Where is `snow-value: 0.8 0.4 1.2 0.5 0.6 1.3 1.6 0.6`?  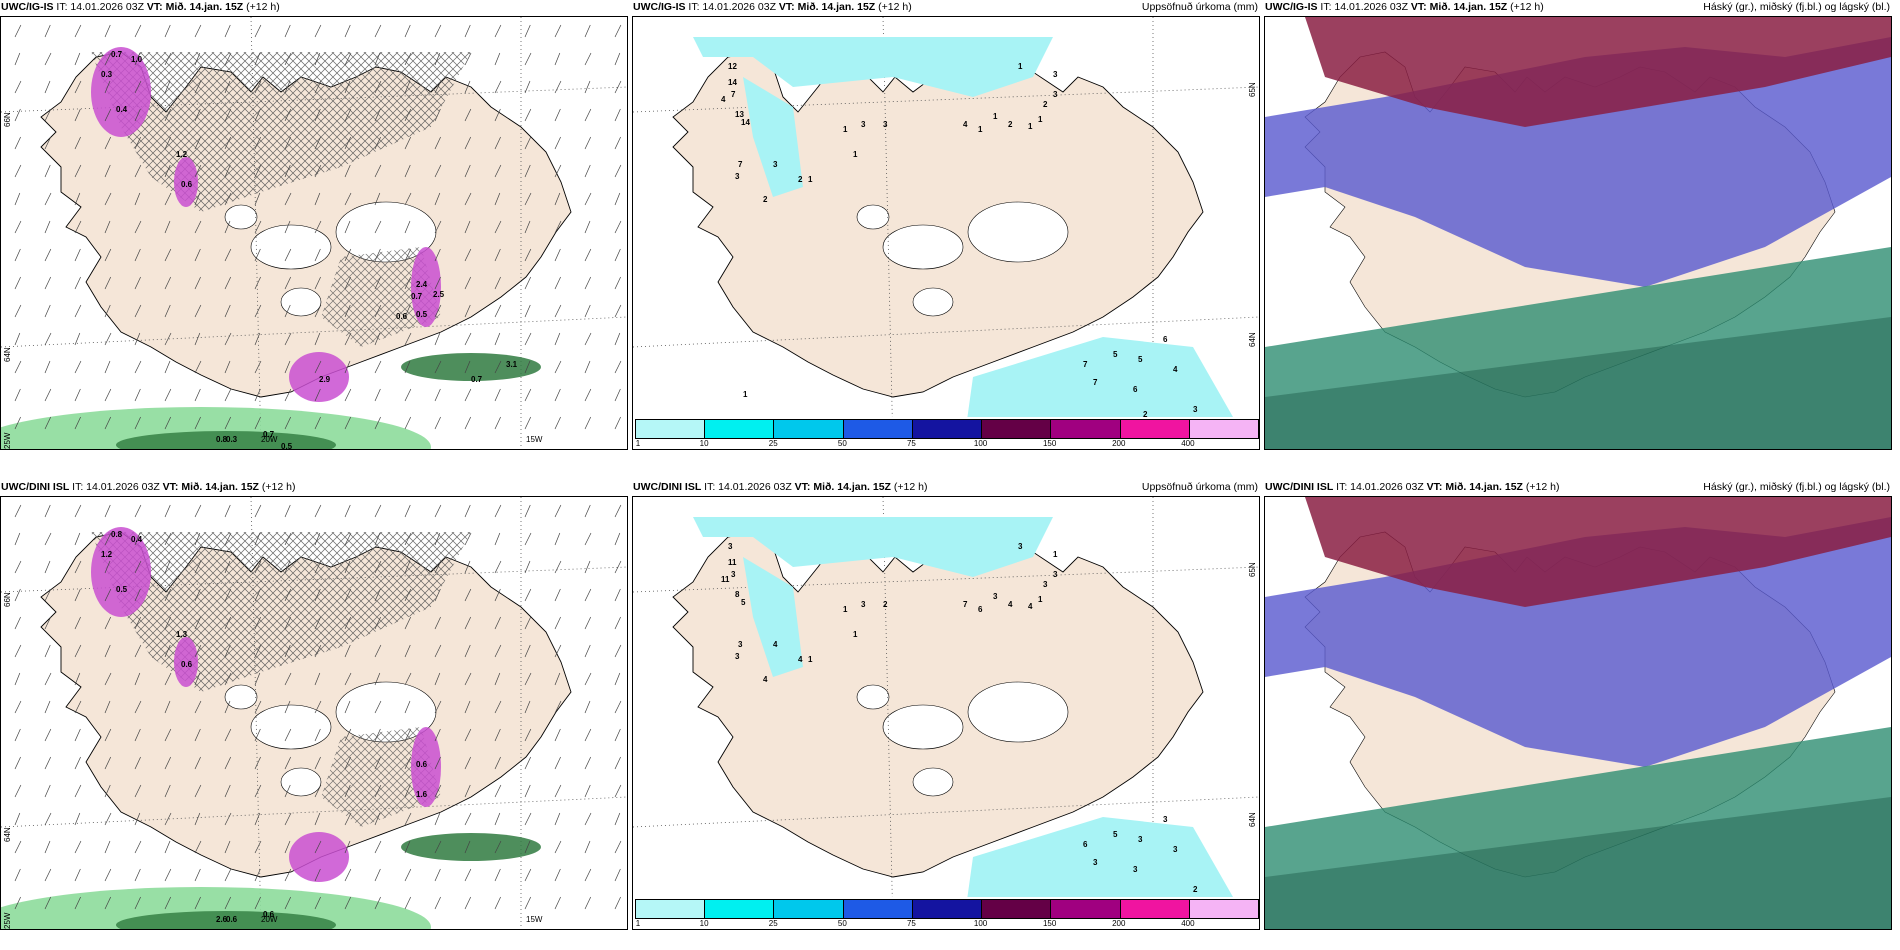 snow-value: 0.8 0.4 1.2 0.5 0.6 1.3 1.6 0.6 is located at coordinates (264, 664).